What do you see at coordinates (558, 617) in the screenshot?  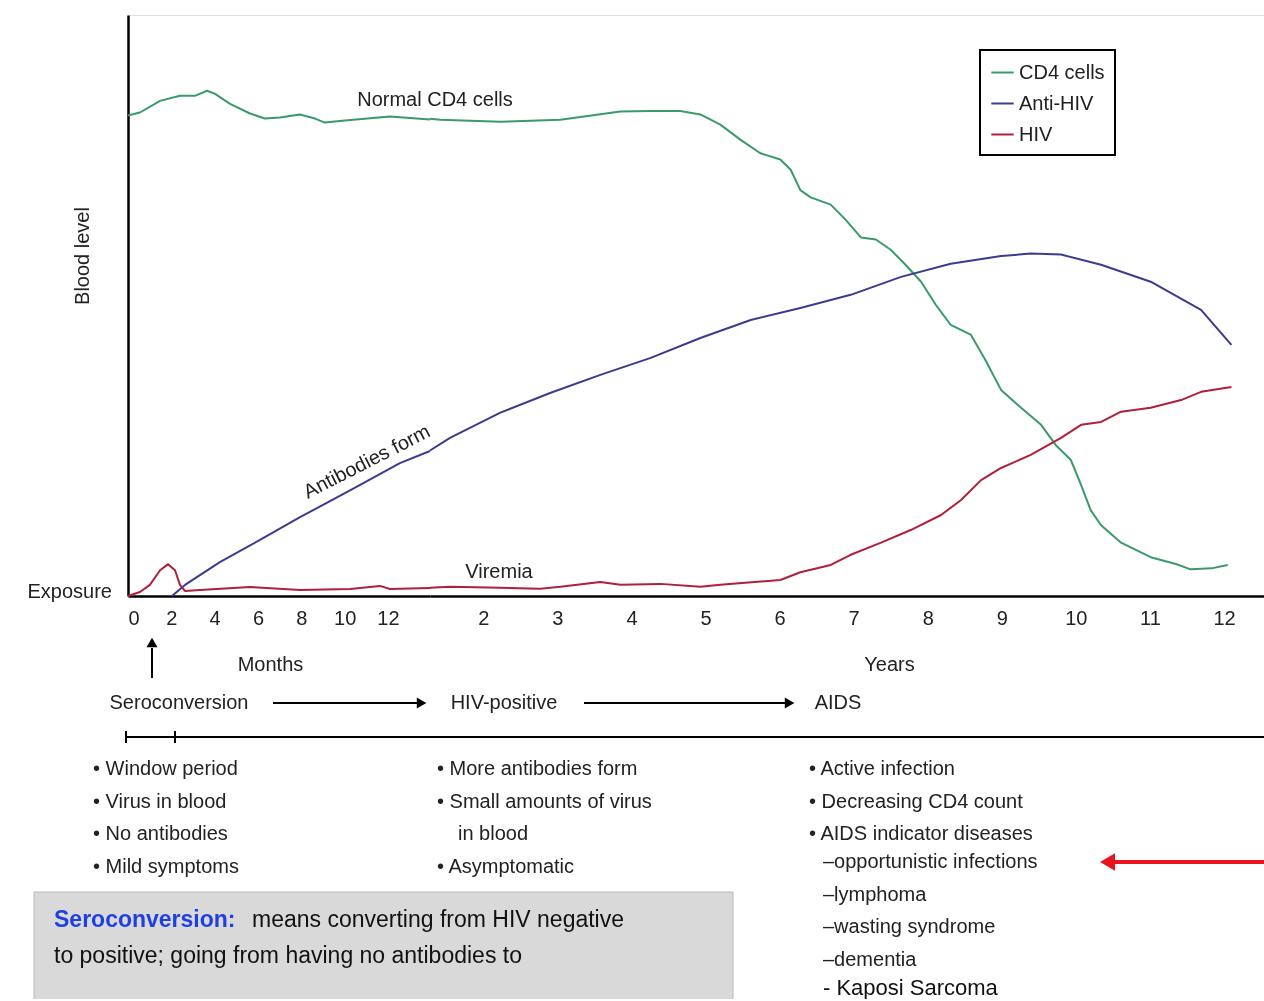 I see `x-tick-label: 3` at bounding box center [558, 617].